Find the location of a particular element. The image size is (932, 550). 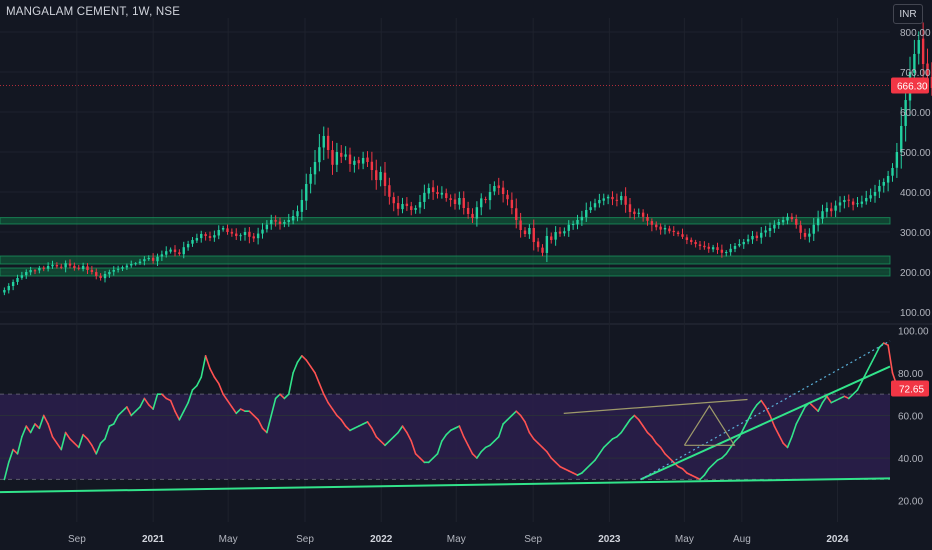

currency-button: INR is located at coordinates (908, 14).